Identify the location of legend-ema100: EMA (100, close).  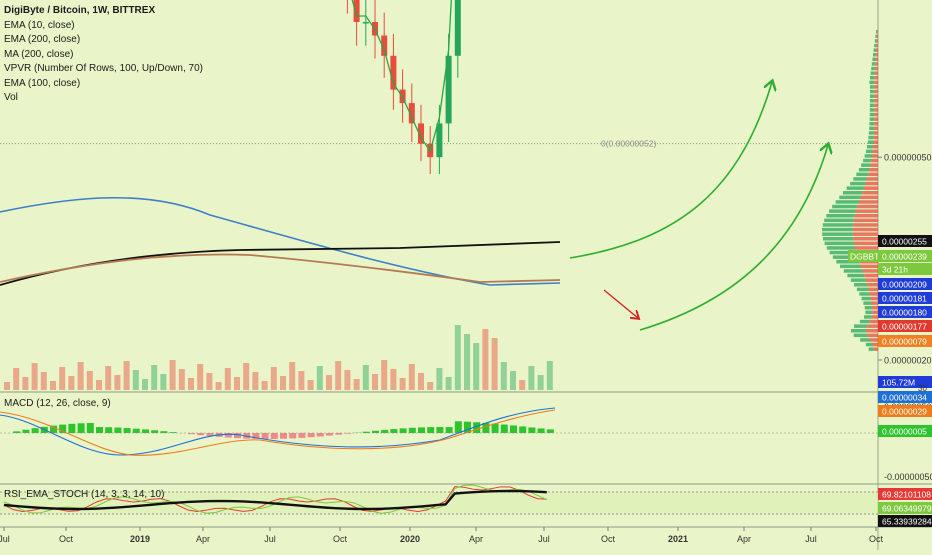
(103, 84).